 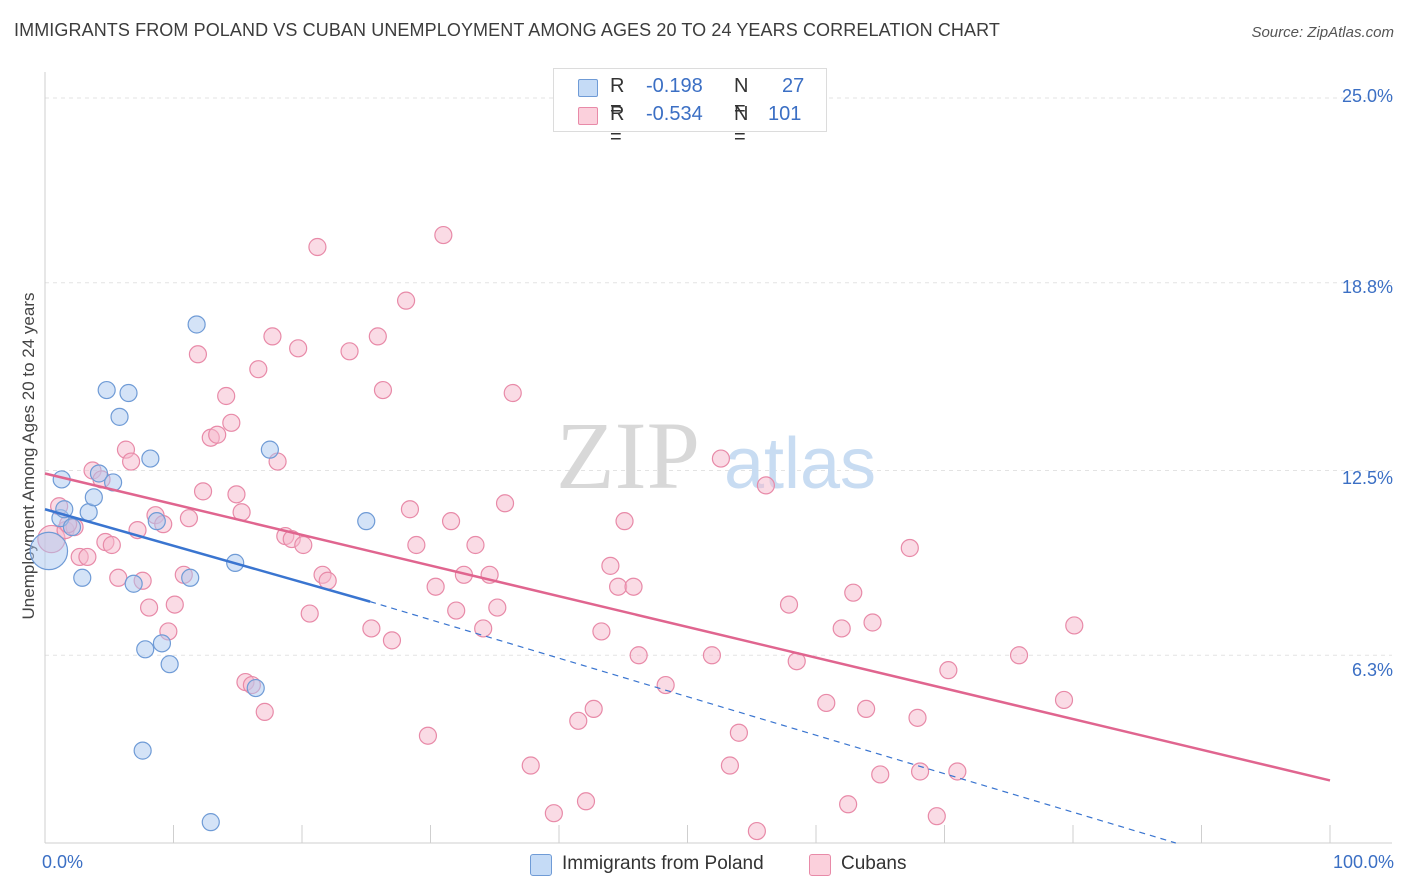 What do you see at coordinates (793, 86) in the screenshot?
I see `poland-n-value: 27` at bounding box center [793, 86].